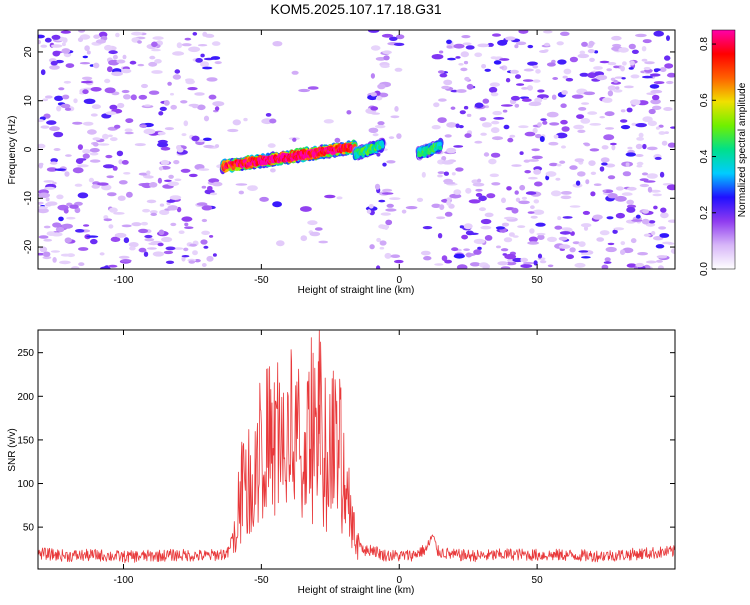 This screenshot has width=750, height=605. What do you see at coordinates (25, 397) in the screenshot?
I see `y-tick-label: 200` at bounding box center [25, 397].